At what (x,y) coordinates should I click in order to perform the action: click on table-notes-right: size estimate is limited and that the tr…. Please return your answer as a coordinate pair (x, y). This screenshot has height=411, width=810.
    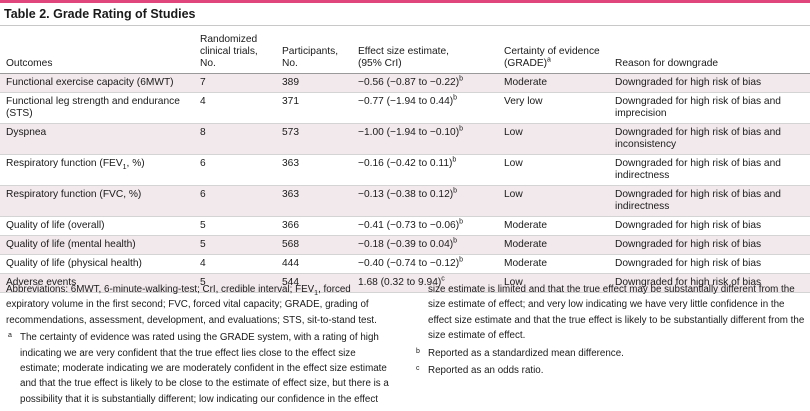
    Looking at the image, I should click on (611, 330).